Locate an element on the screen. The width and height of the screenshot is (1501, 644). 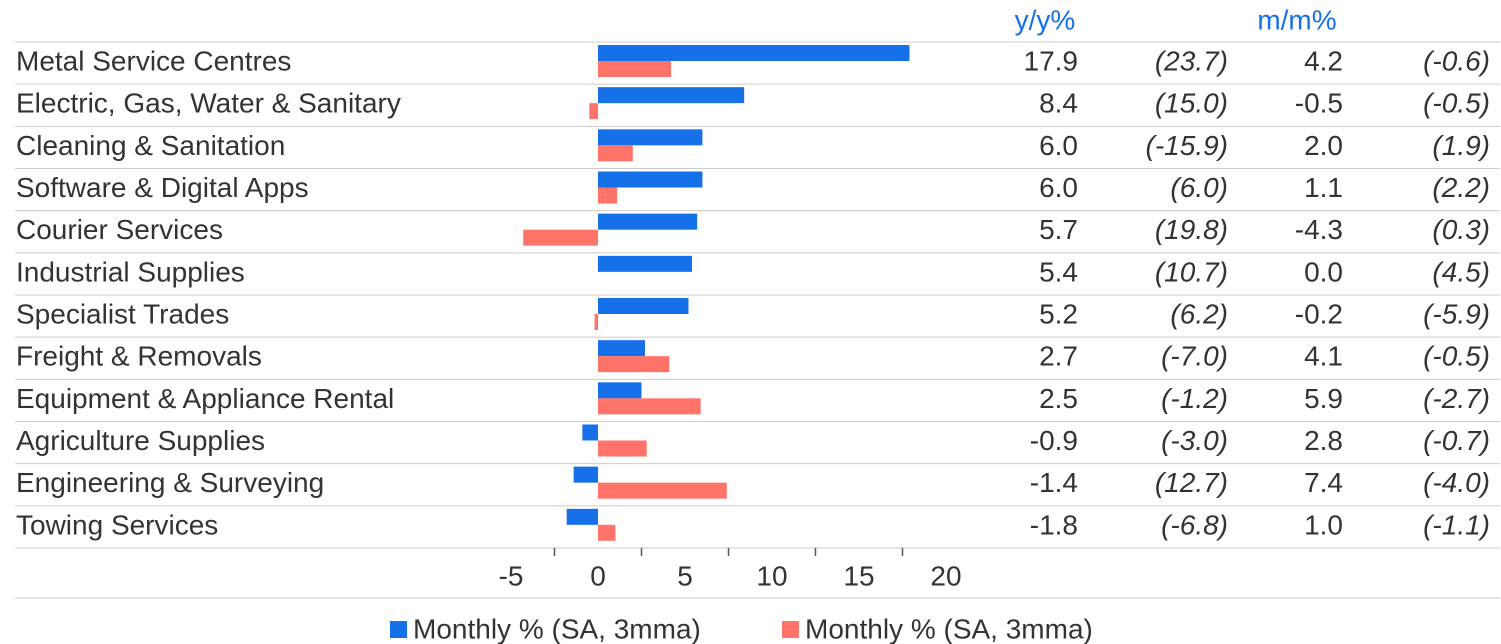
category-label: Agriculture Supplies is located at coordinates (140, 440).